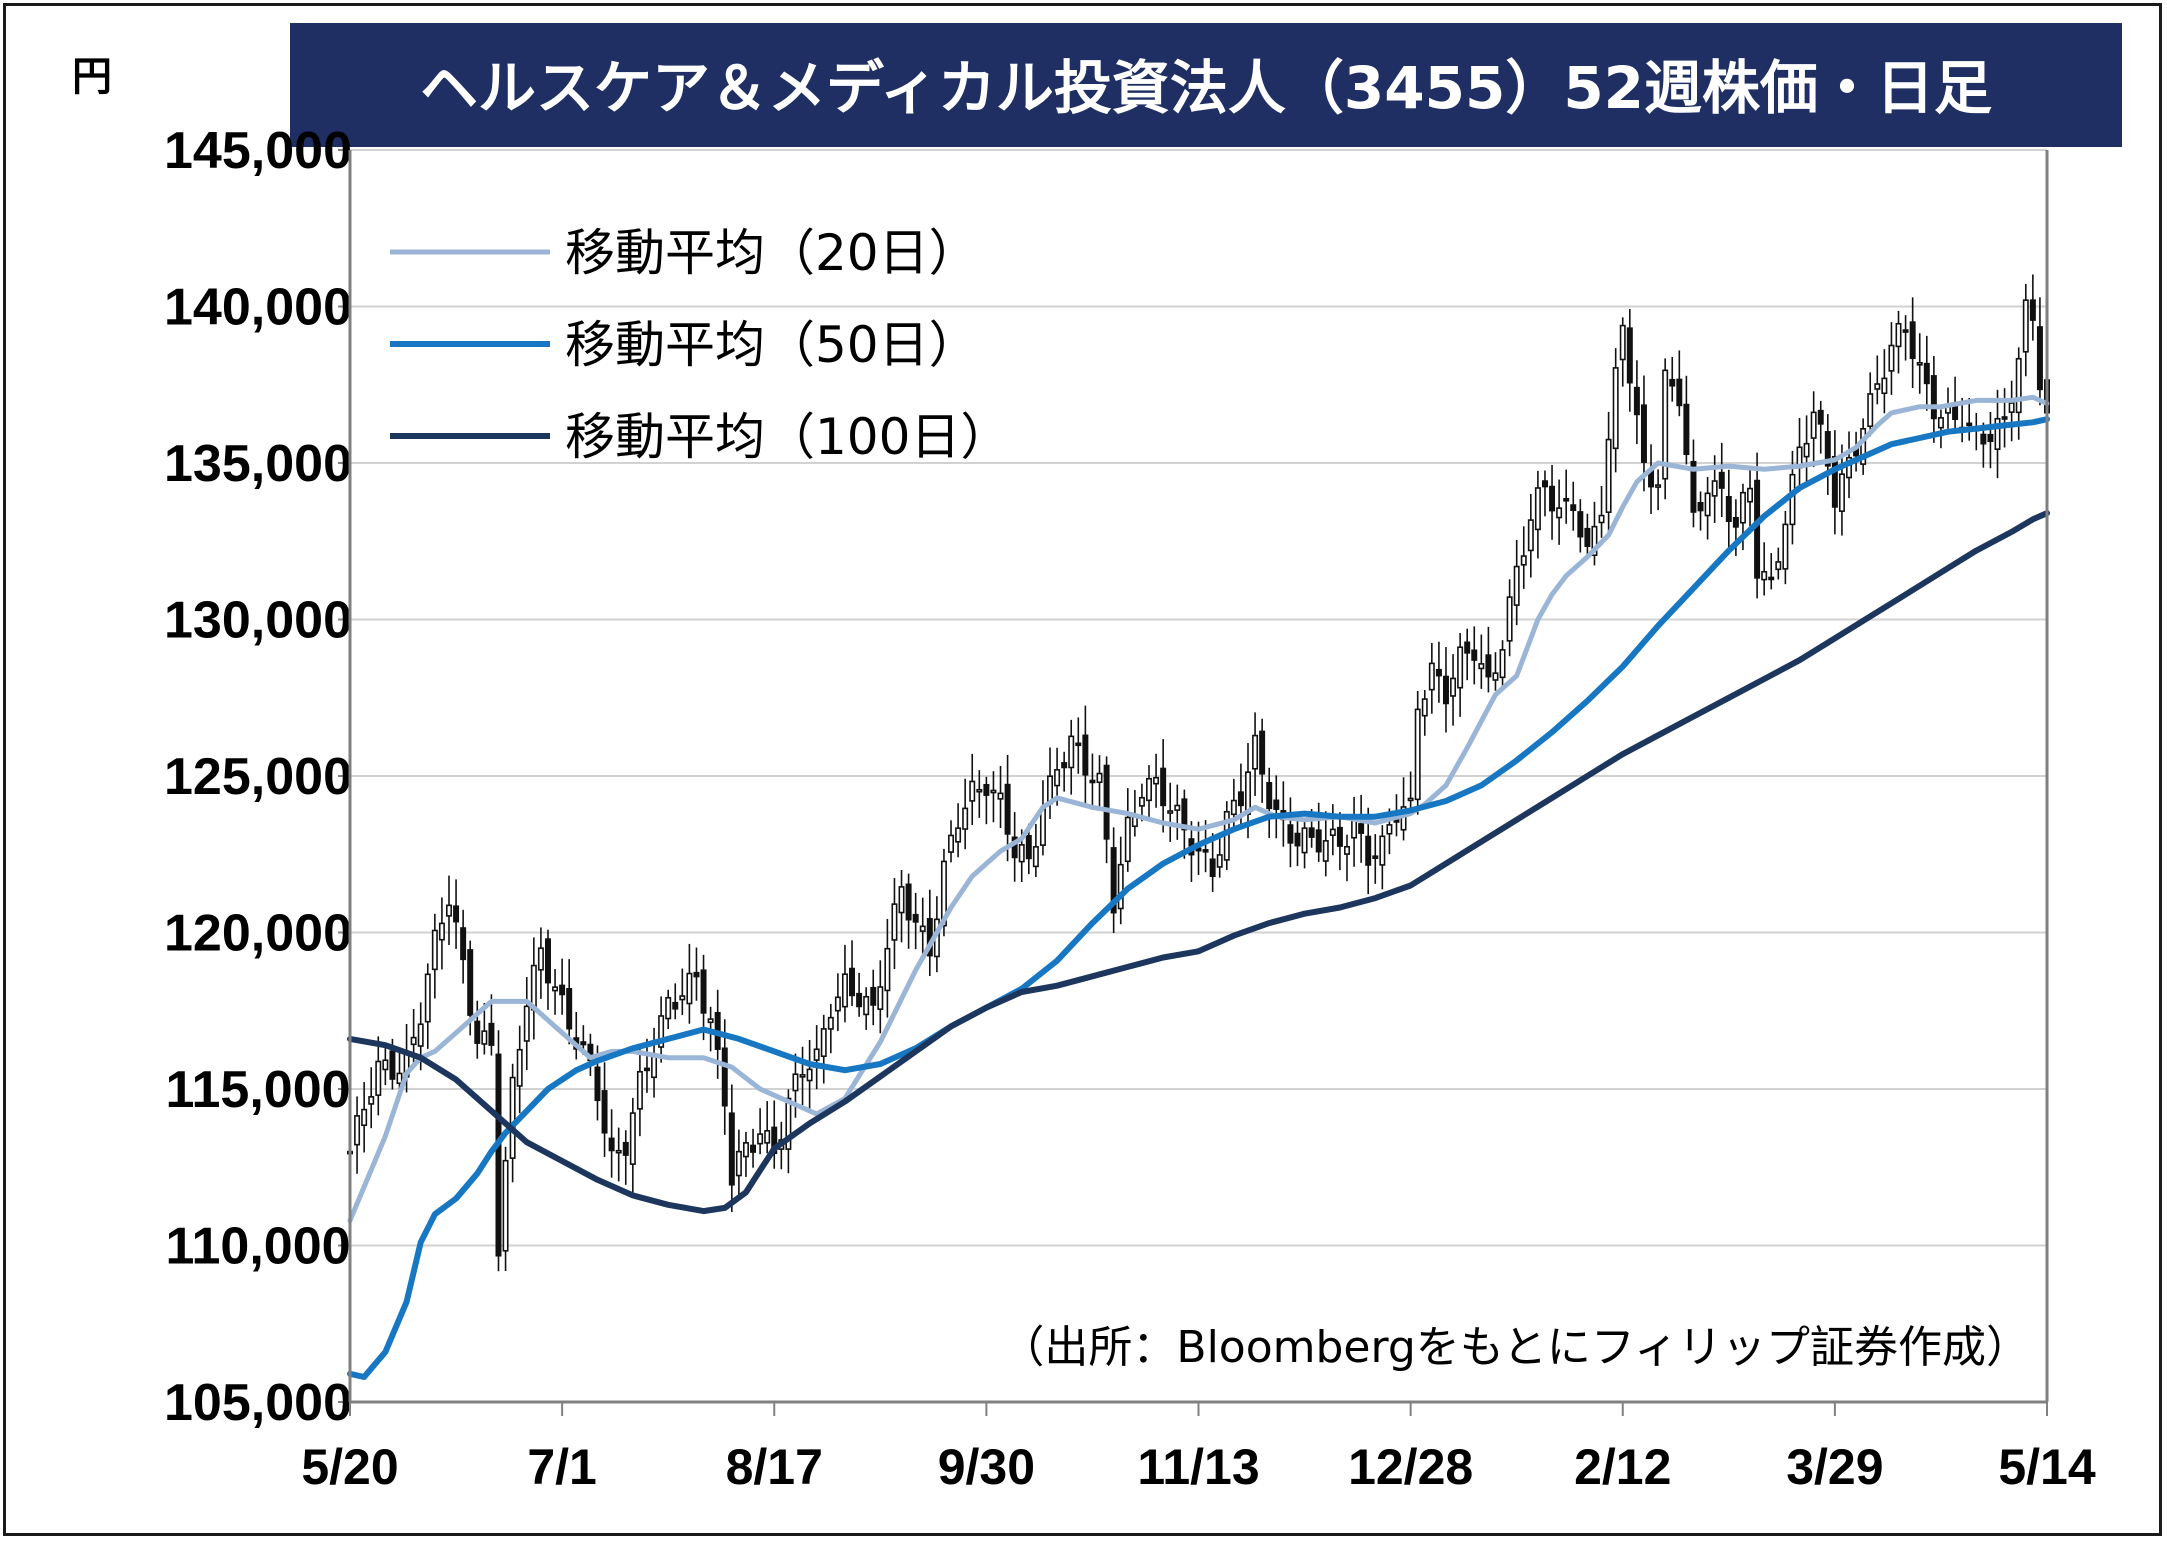  What do you see at coordinates (772, 253) in the screenshot?
I see `legend-label: 移動平均（20日）` at bounding box center [772, 253].